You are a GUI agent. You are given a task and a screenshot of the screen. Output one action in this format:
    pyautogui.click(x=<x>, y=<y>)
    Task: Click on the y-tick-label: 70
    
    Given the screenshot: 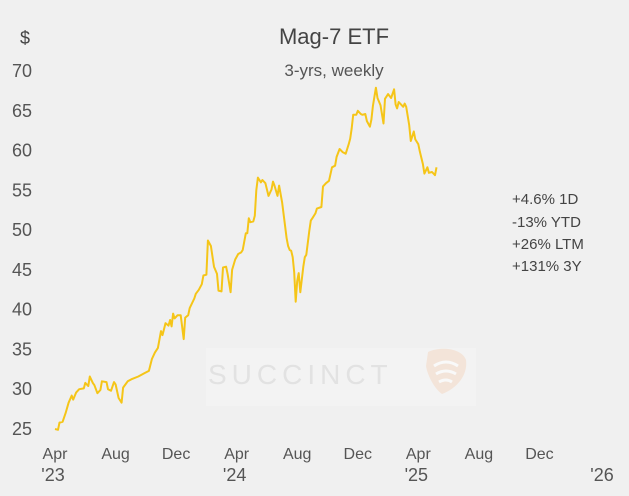 What is the action you would take?
    pyautogui.click(x=22, y=71)
    